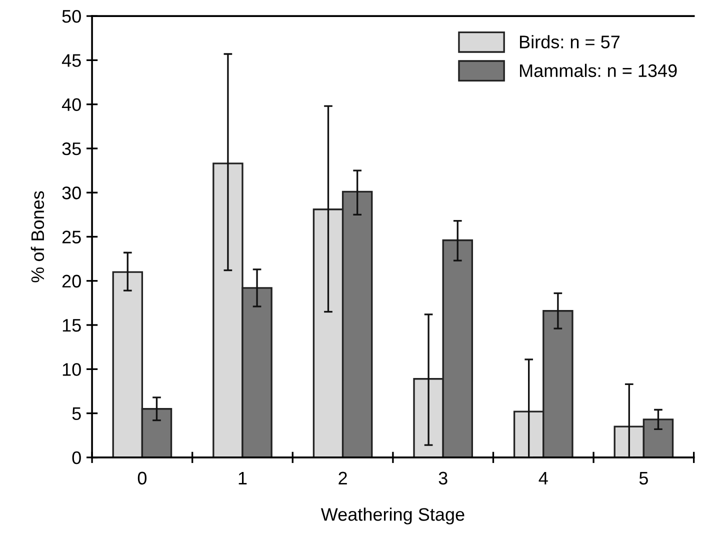 Image resolution: width=708 pixels, height=535 pixels. Describe the element at coordinates (37, 236) in the screenshot. I see `y-axis-title: % of Bones` at that location.